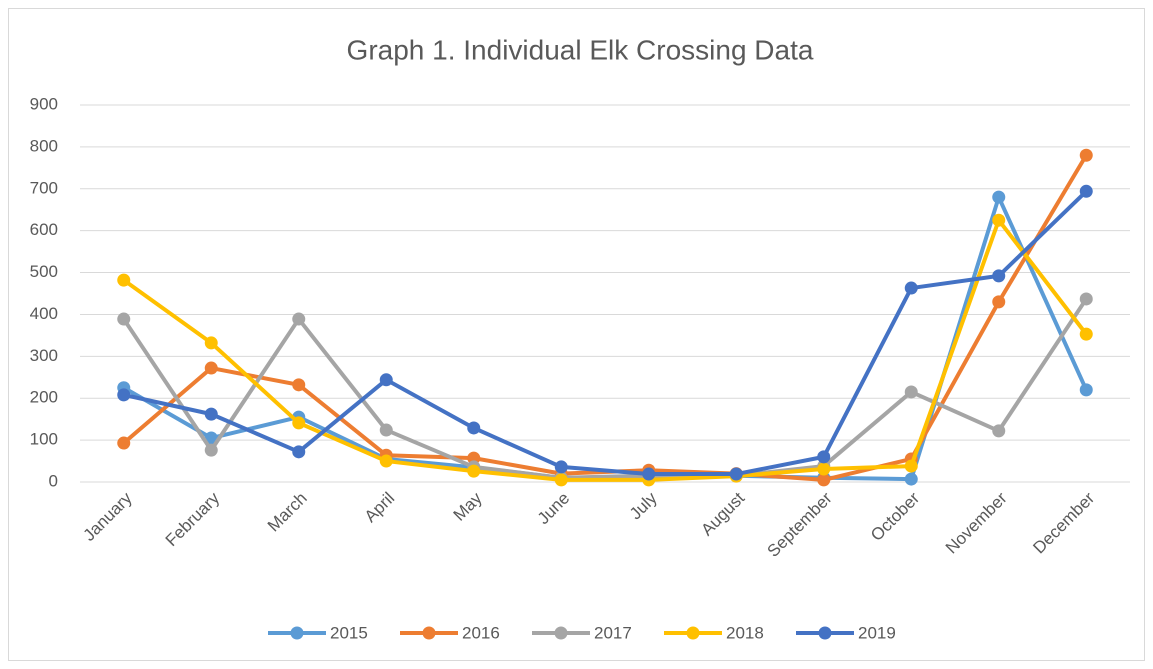  What do you see at coordinates (44, 187) in the screenshot?
I see `y-tick-label: 700` at bounding box center [44, 187].